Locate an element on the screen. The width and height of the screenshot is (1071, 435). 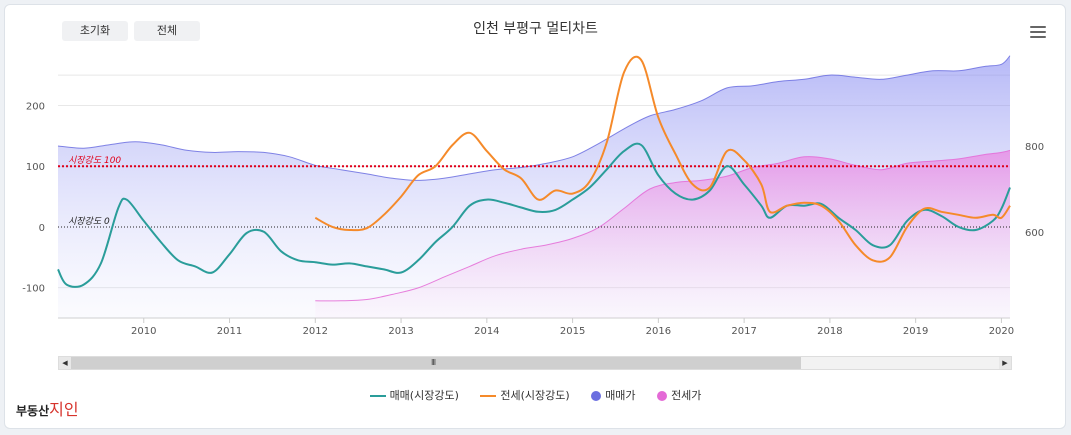
y-right-tick-label: 600 is located at coordinates (1034, 233).